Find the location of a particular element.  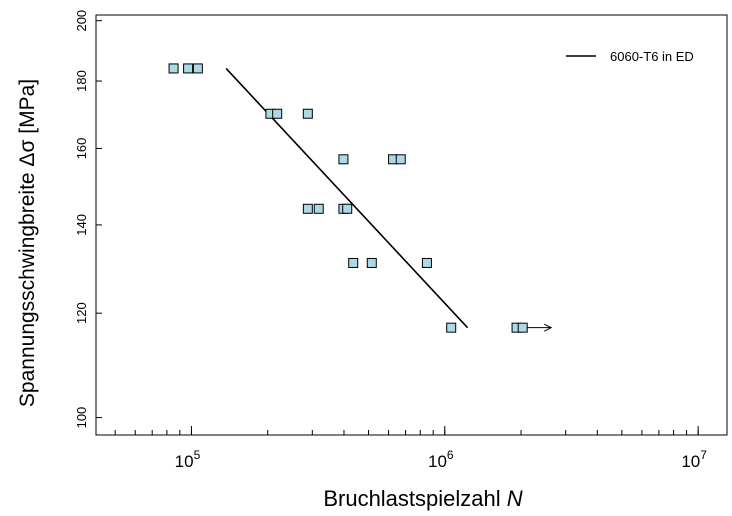

y-tick-label: 180 is located at coordinates (81, 81).